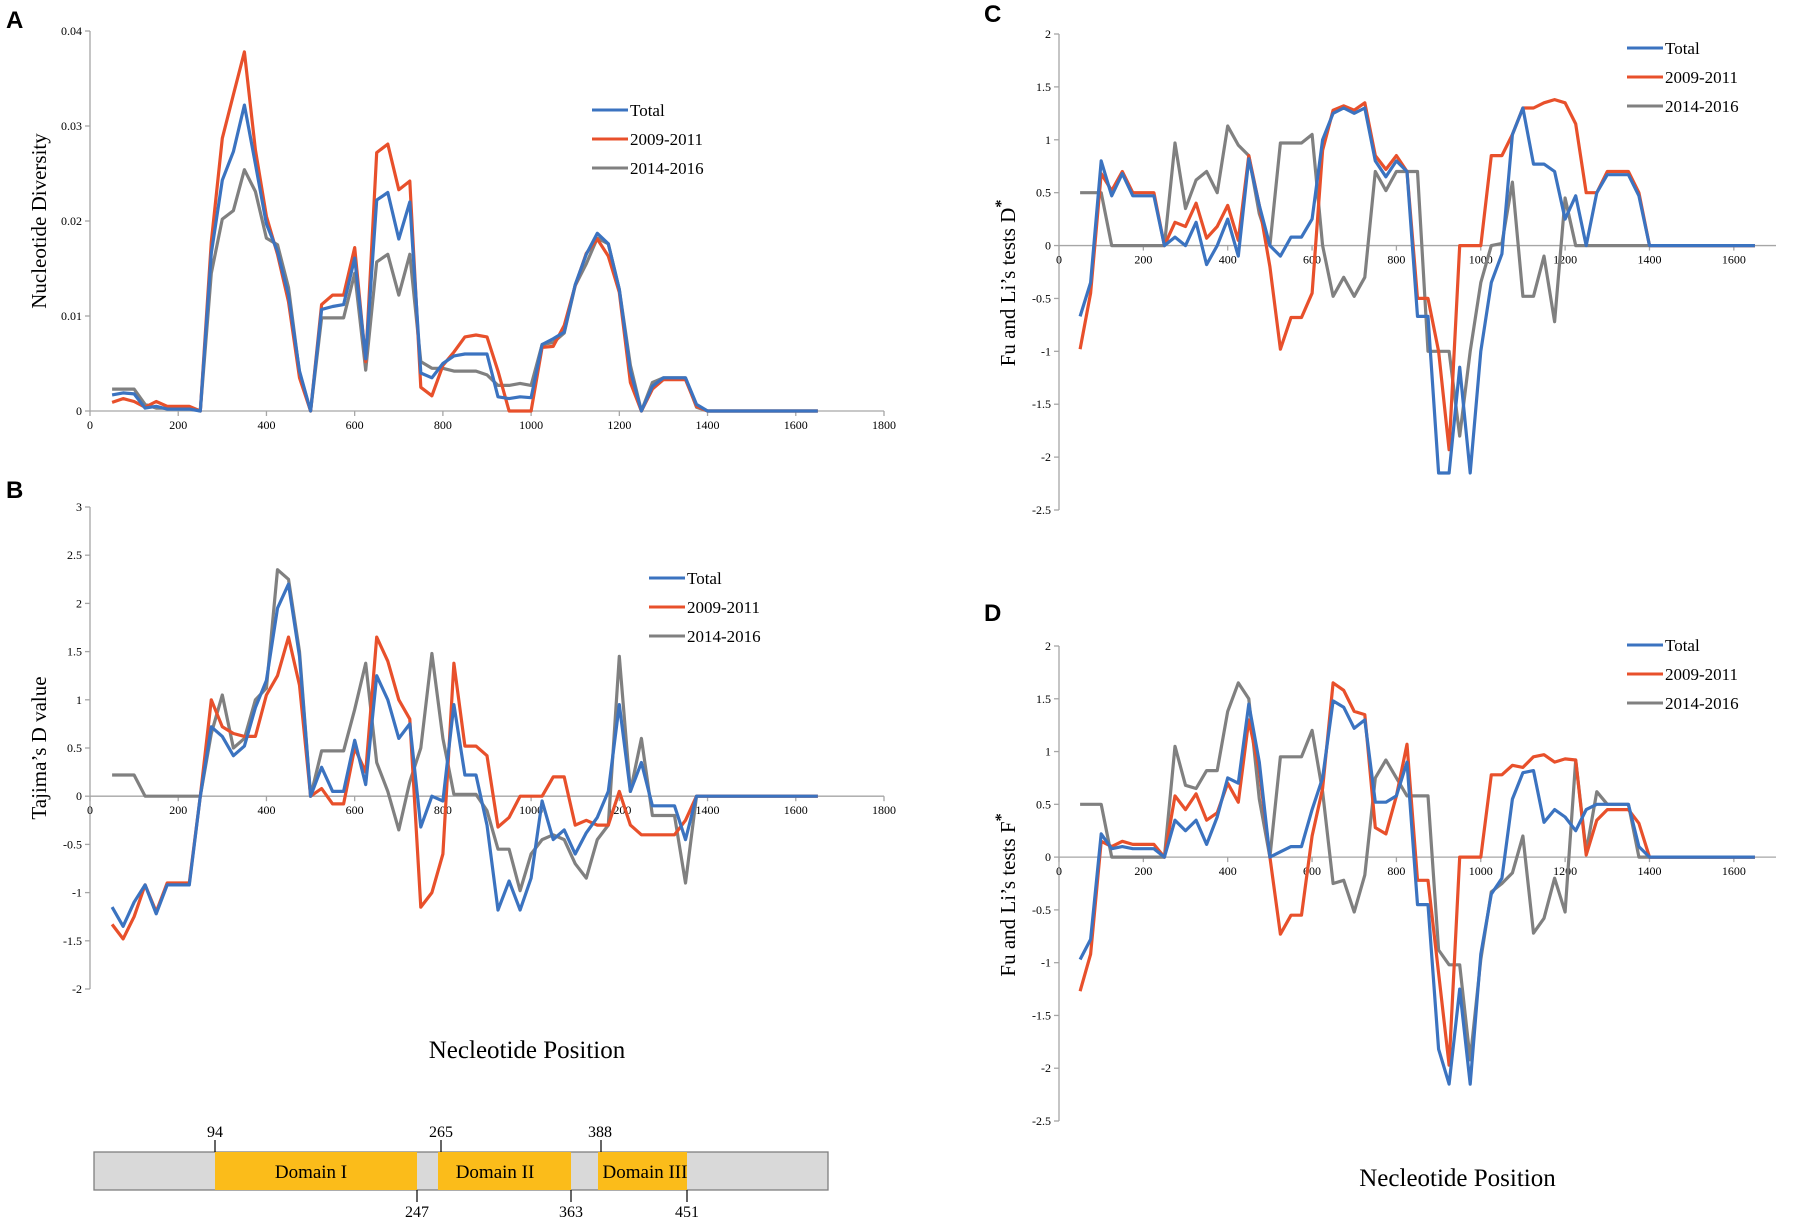 The width and height of the screenshot is (1800, 1218). I want to click on domain-start-label: 265, so click(441, 1132).